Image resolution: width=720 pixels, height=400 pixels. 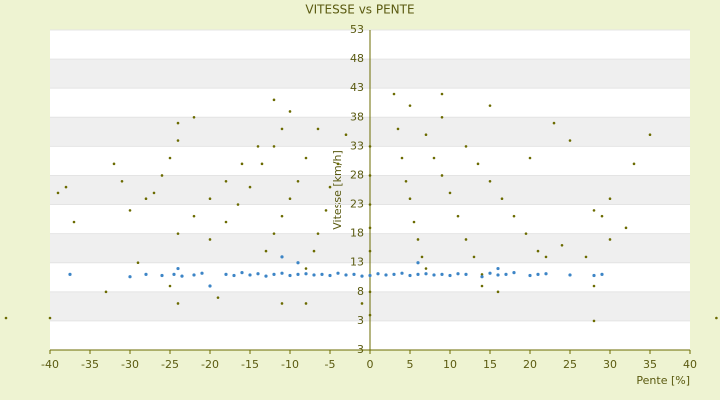 I want to click on x-tick-label: 10, so click(x=450, y=364).